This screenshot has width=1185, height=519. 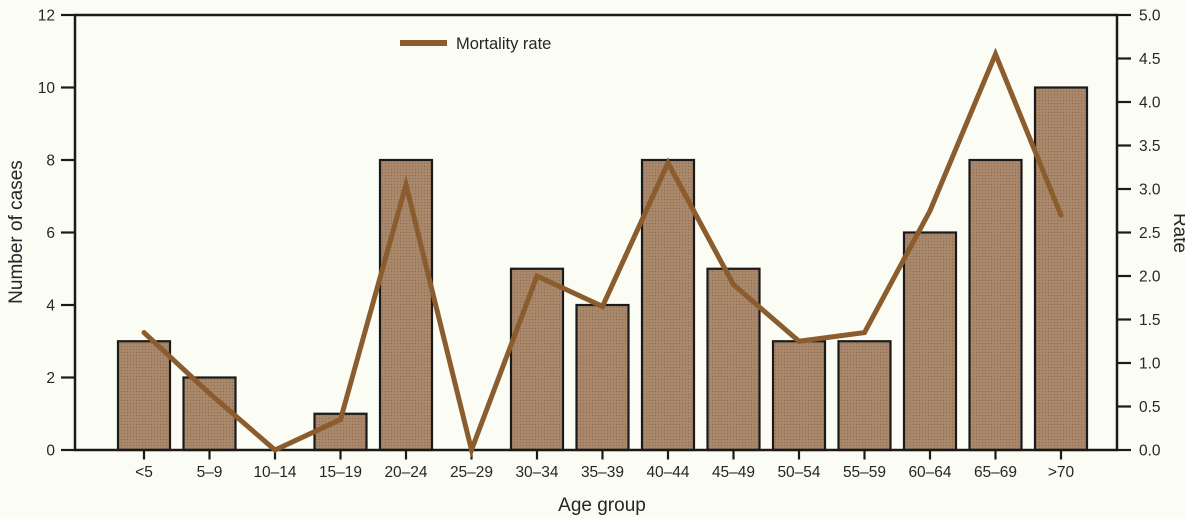 What do you see at coordinates (50, 161) in the screenshot?
I see `y-left-tick-label: 8` at bounding box center [50, 161].